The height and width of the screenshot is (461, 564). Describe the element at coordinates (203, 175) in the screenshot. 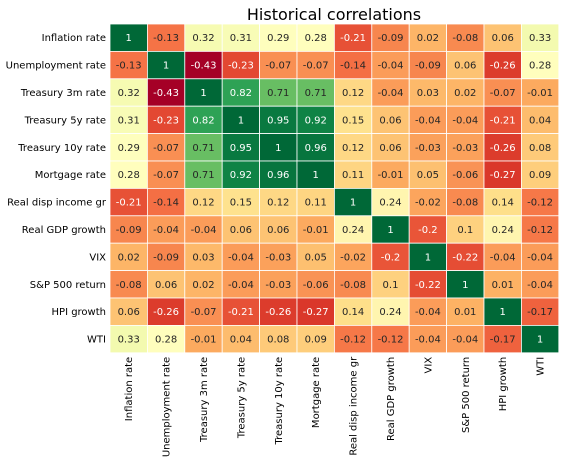

I see `cell-value-label: 0.71` at that location.